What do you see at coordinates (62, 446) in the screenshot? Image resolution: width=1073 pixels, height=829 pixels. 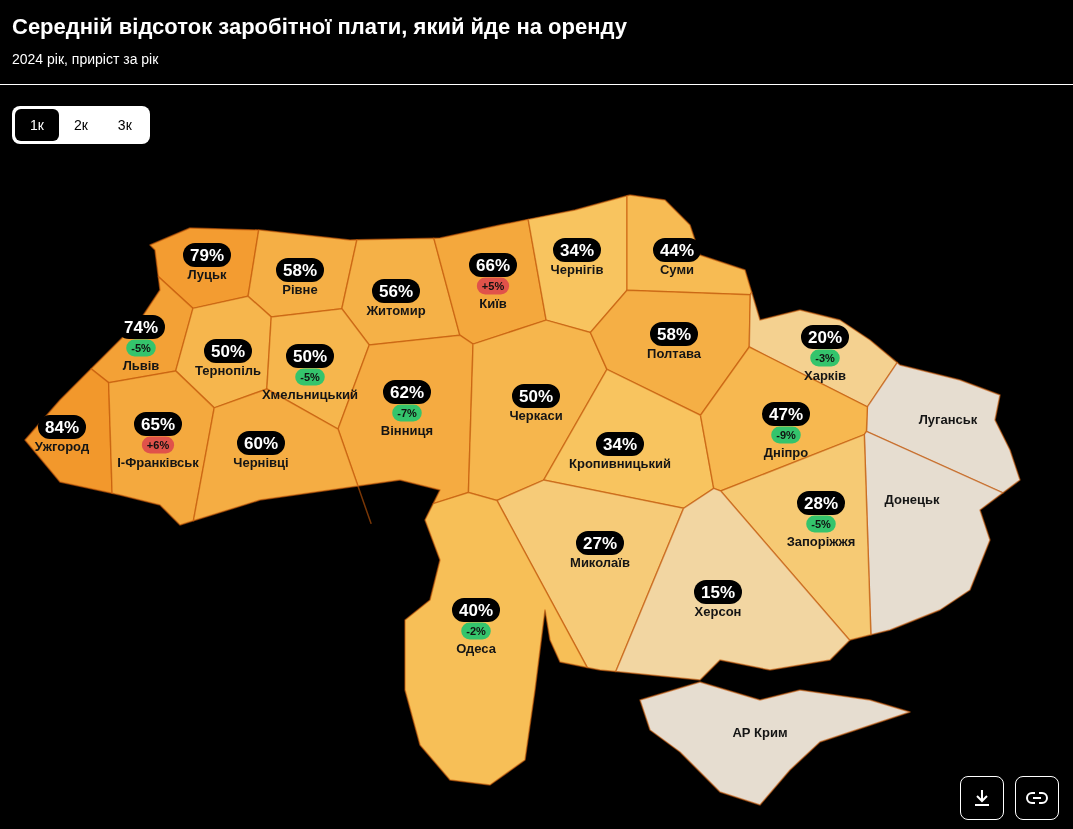 I see `category-label: Ужгород` at bounding box center [62, 446].